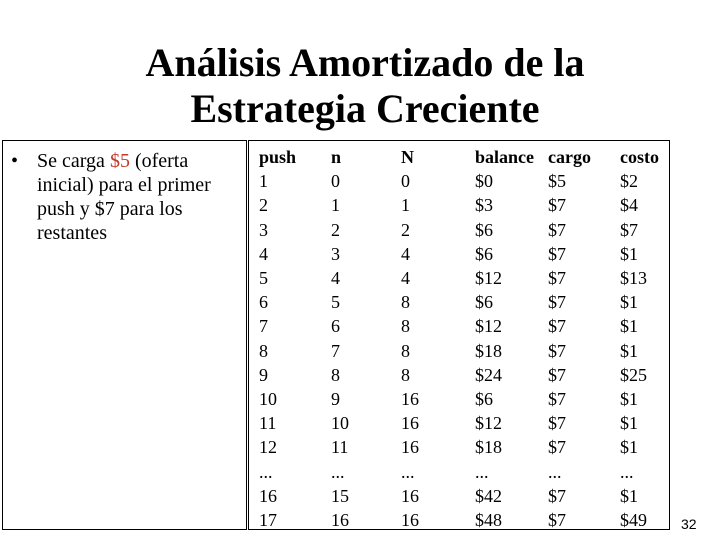 The height and width of the screenshot is (540, 720). Describe the element at coordinates (335, 205) in the screenshot. I see `cell-n: 1` at that location.